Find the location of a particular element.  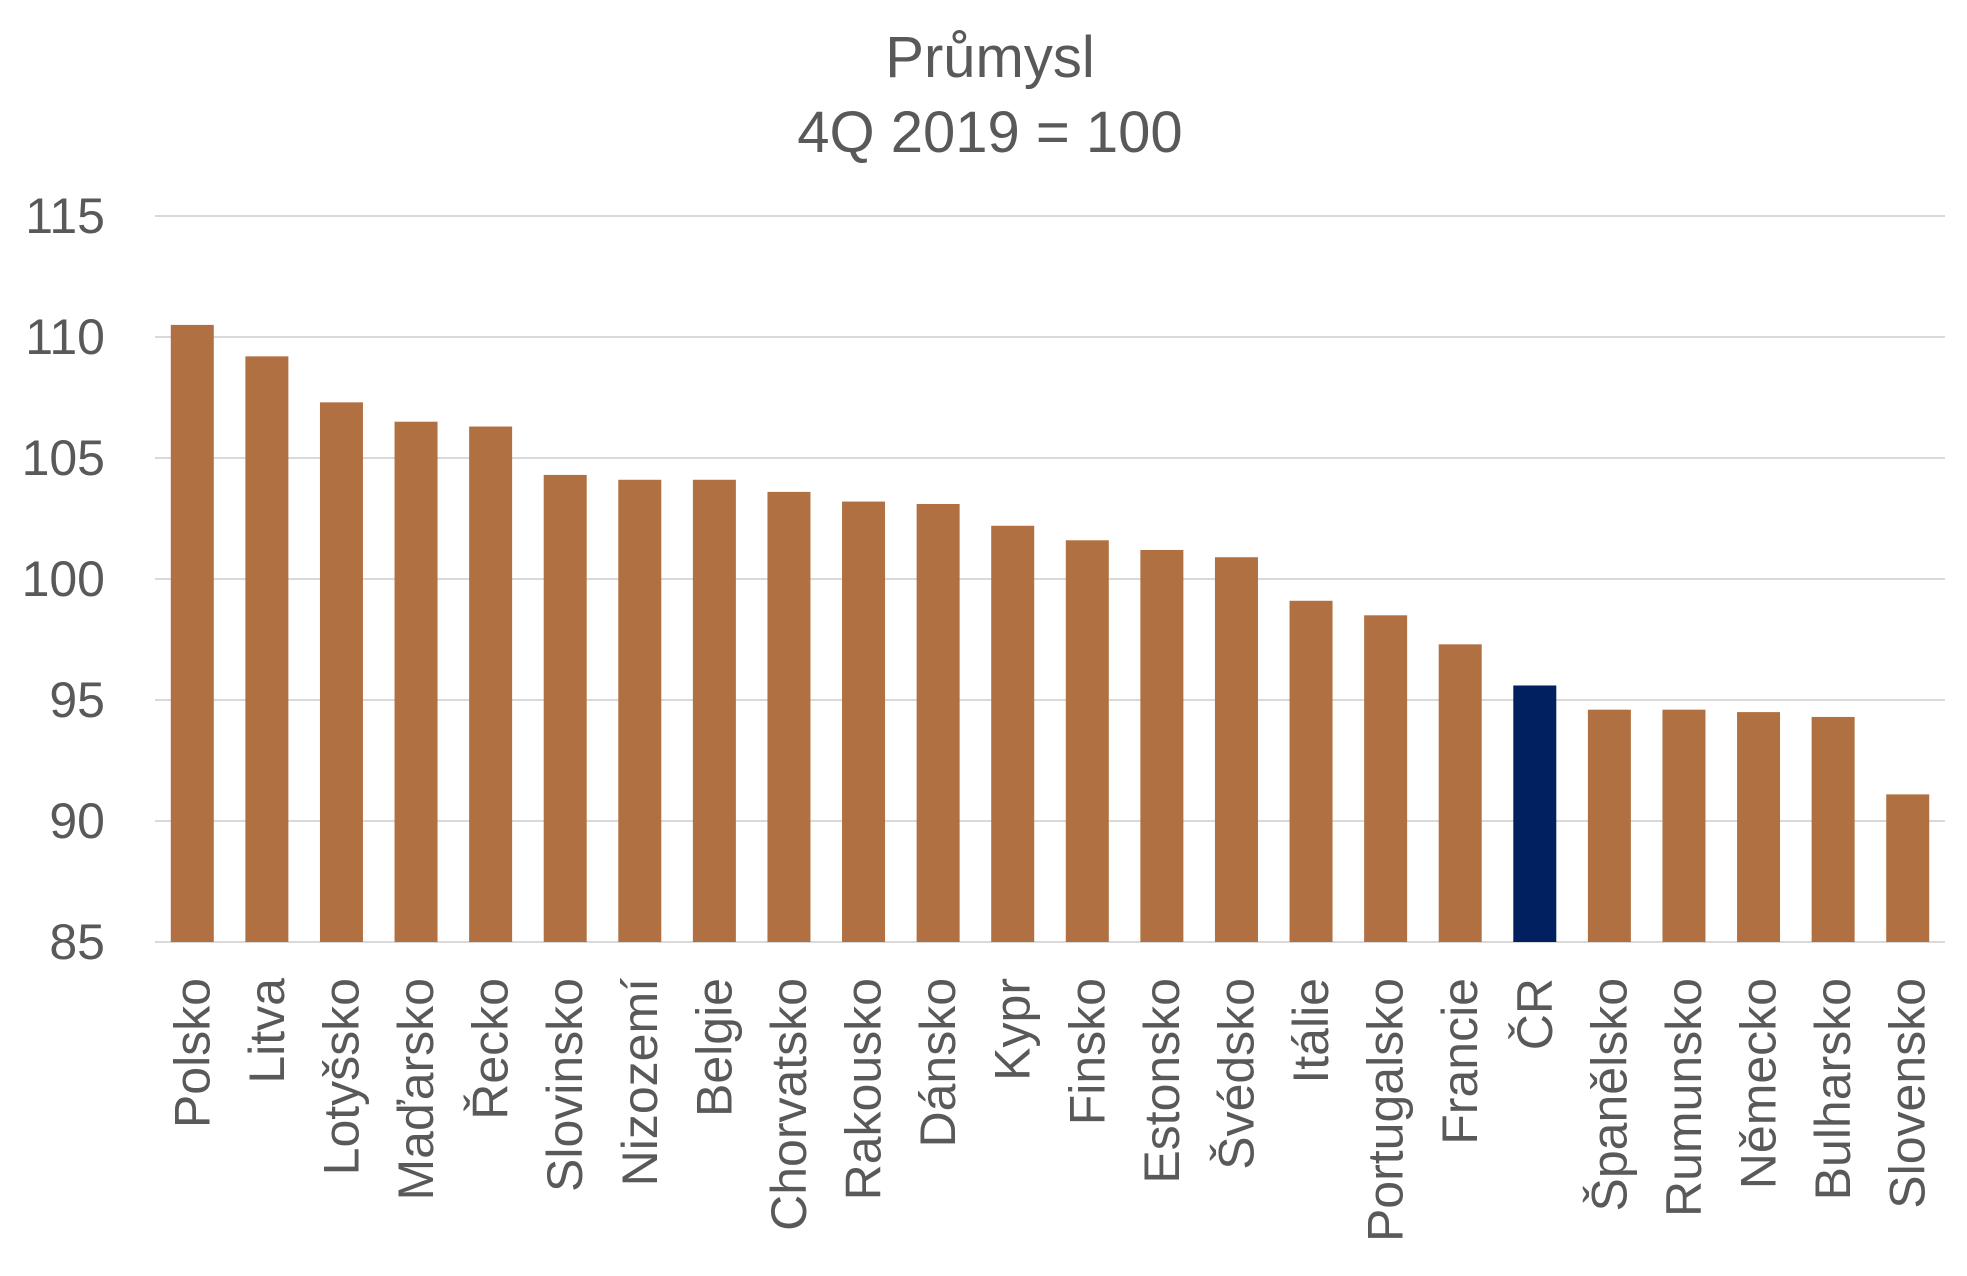

y-tick-label: 105 is located at coordinates (63, 458).